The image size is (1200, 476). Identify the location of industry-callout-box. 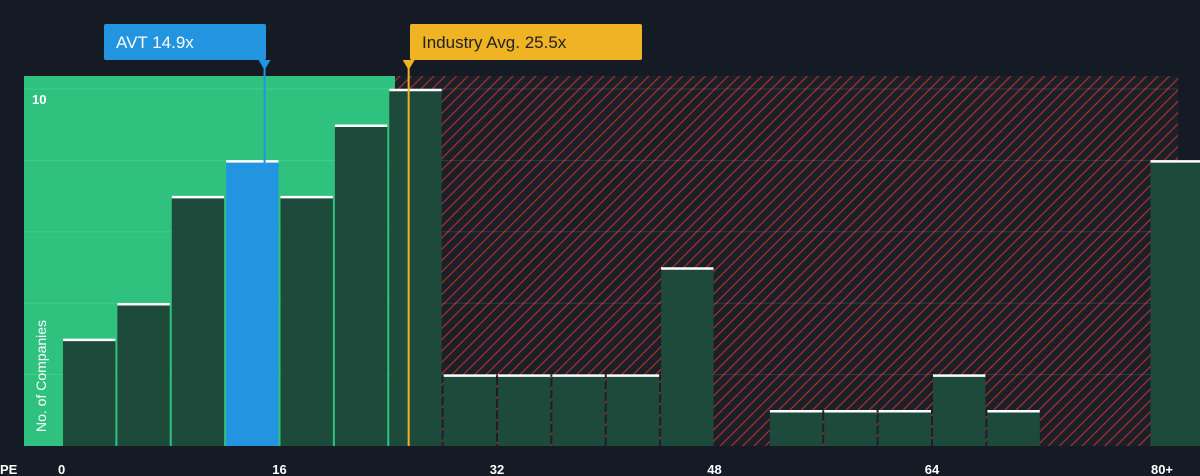
(526, 42).